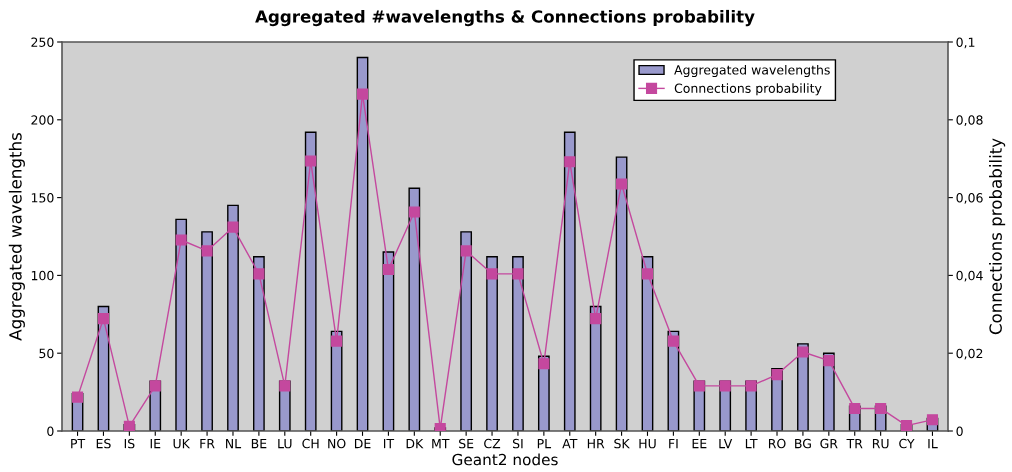 Image resolution: width=1012 pixels, height=472 pixels. What do you see at coordinates (42, 275) in the screenshot?
I see `y-tick-label: 100` at bounding box center [42, 275].